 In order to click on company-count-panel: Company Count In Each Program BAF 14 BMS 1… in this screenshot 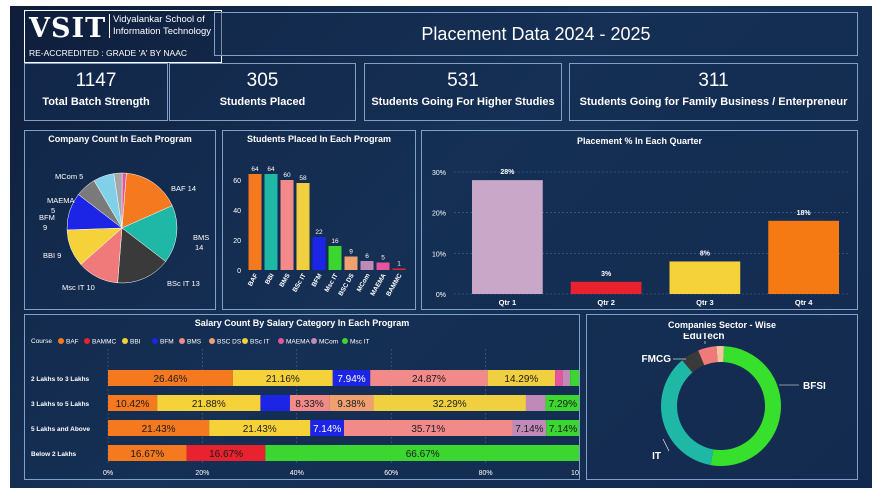, I will do `click(120, 220)`.